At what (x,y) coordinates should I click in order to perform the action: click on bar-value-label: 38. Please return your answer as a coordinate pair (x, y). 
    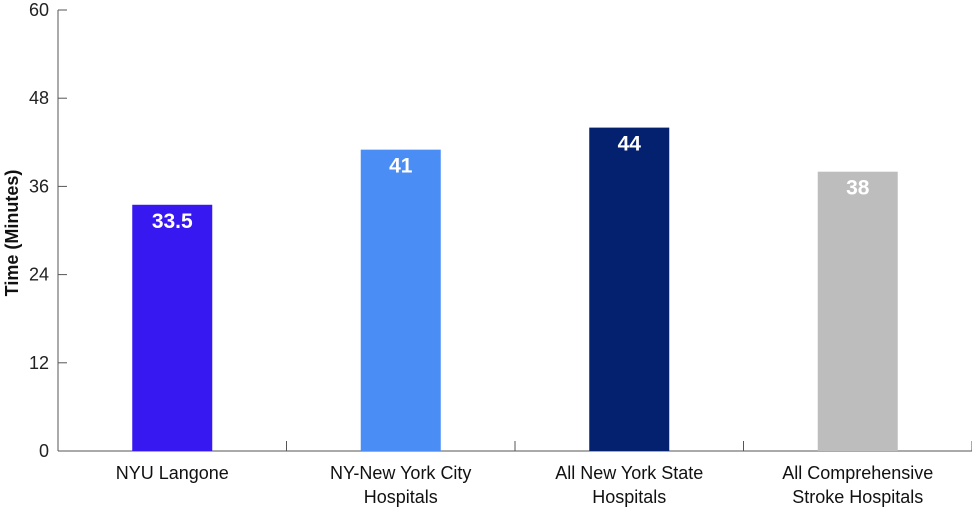
    Looking at the image, I should click on (858, 188).